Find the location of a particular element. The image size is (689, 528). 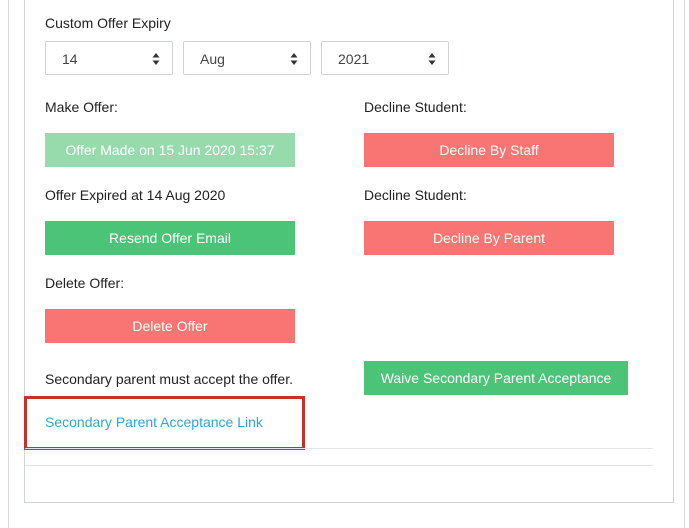

secondary-parent-acceptance-link: Secondary Parent Acceptance Link is located at coordinates (154, 422).